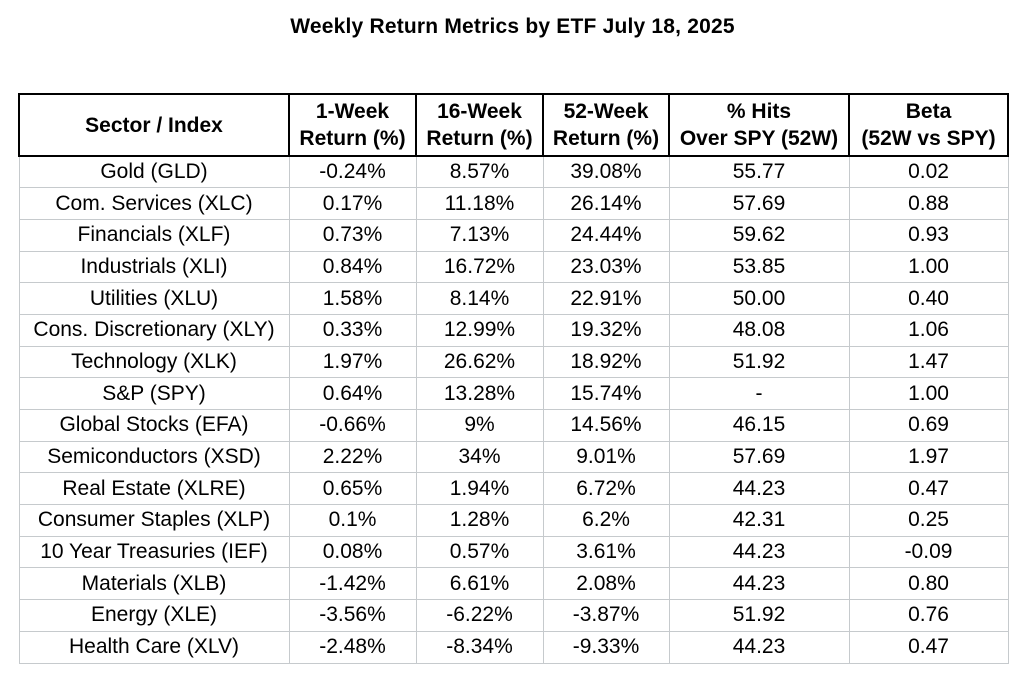  Describe the element at coordinates (928, 138) in the screenshot. I see `header-line: (52W vs SPY)` at that location.